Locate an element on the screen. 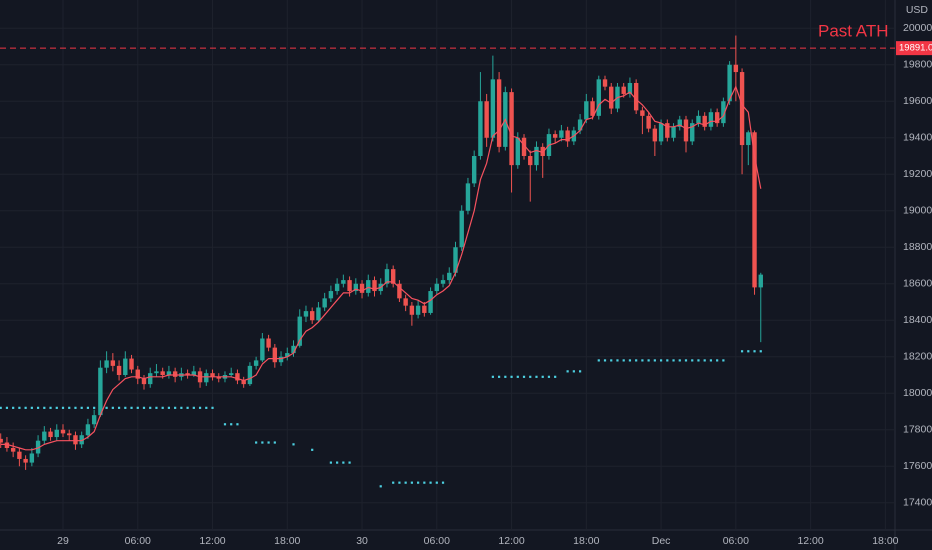 The height and width of the screenshot is (550, 932). ath-label: 19891.0 is located at coordinates (915, 48).